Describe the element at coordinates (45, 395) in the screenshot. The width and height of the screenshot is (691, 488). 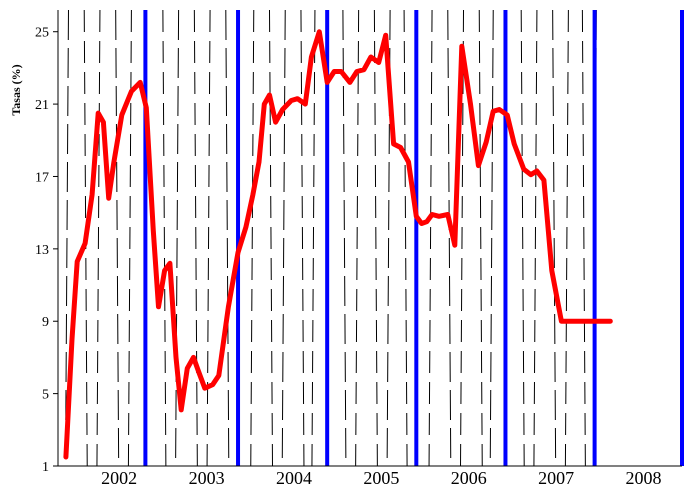
I see `y-tick-label: 5` at that location.